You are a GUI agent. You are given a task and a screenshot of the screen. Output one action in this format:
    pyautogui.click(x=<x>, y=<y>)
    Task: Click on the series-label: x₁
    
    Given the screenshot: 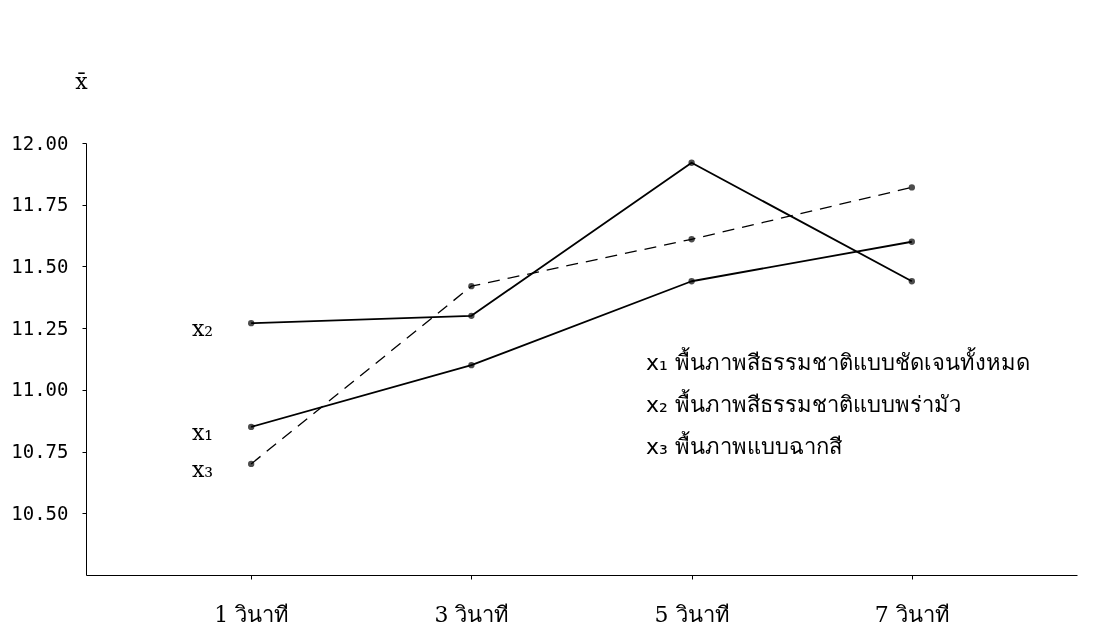 What is the action you would take?
    pyautogui.click(x=202, y=432)
    